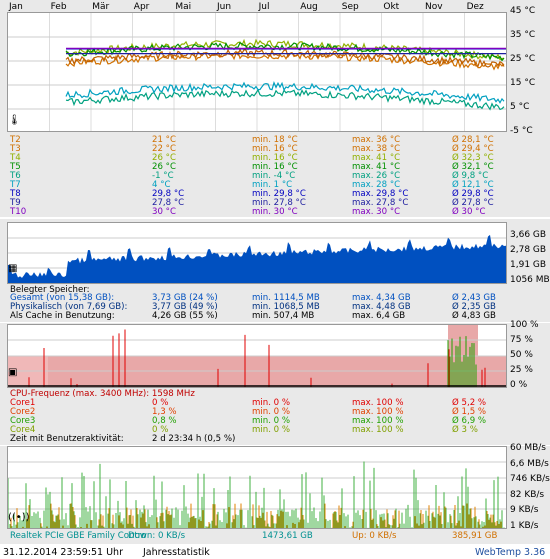 The image size is (550, 559). What do you see at coordinates (528, 250) in the screenshot?
I see `axis-tick-label: 2,78 GB` at bounding box center [528, 250].